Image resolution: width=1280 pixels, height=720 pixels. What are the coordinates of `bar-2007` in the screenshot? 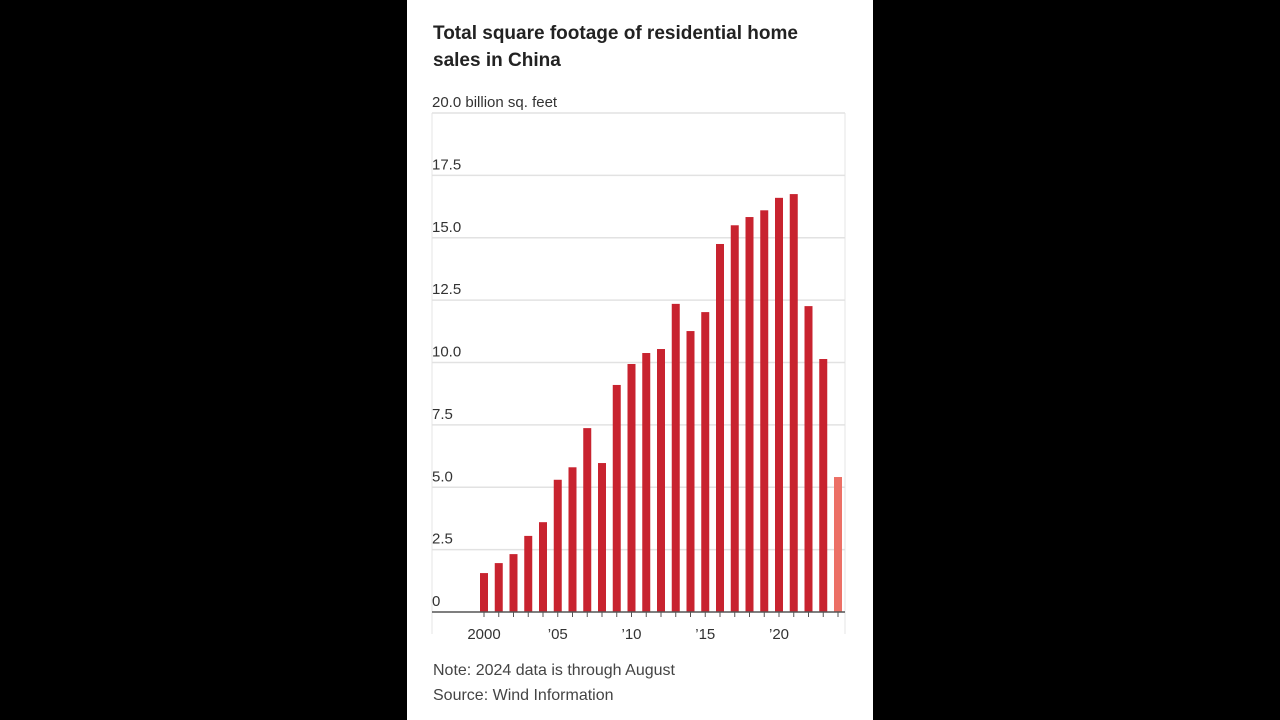 It's located at (587, 520).